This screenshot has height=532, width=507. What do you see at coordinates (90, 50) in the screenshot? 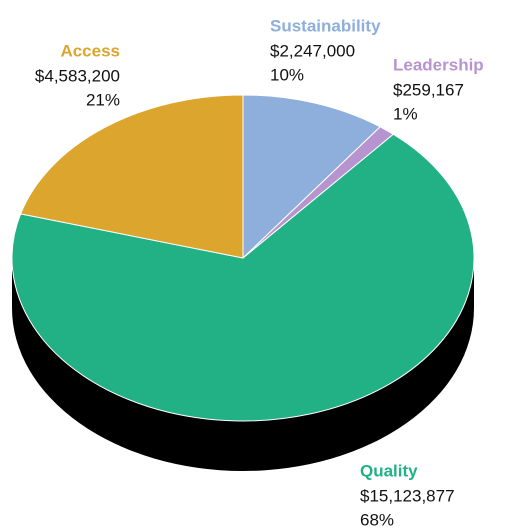
I see `slice-name: Access` at bounding box center [90, 50].